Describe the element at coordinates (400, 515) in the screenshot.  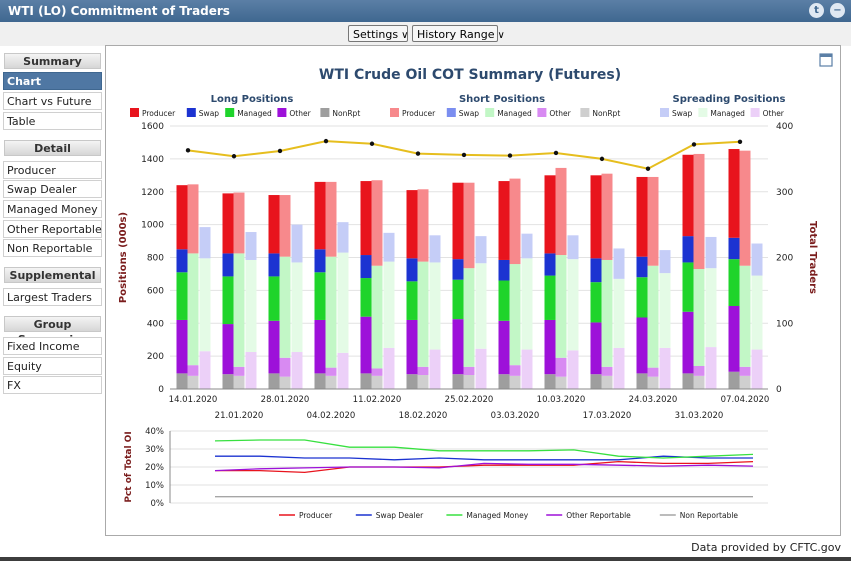
I see `pct-legend-label: Swap Dealer` at that location.